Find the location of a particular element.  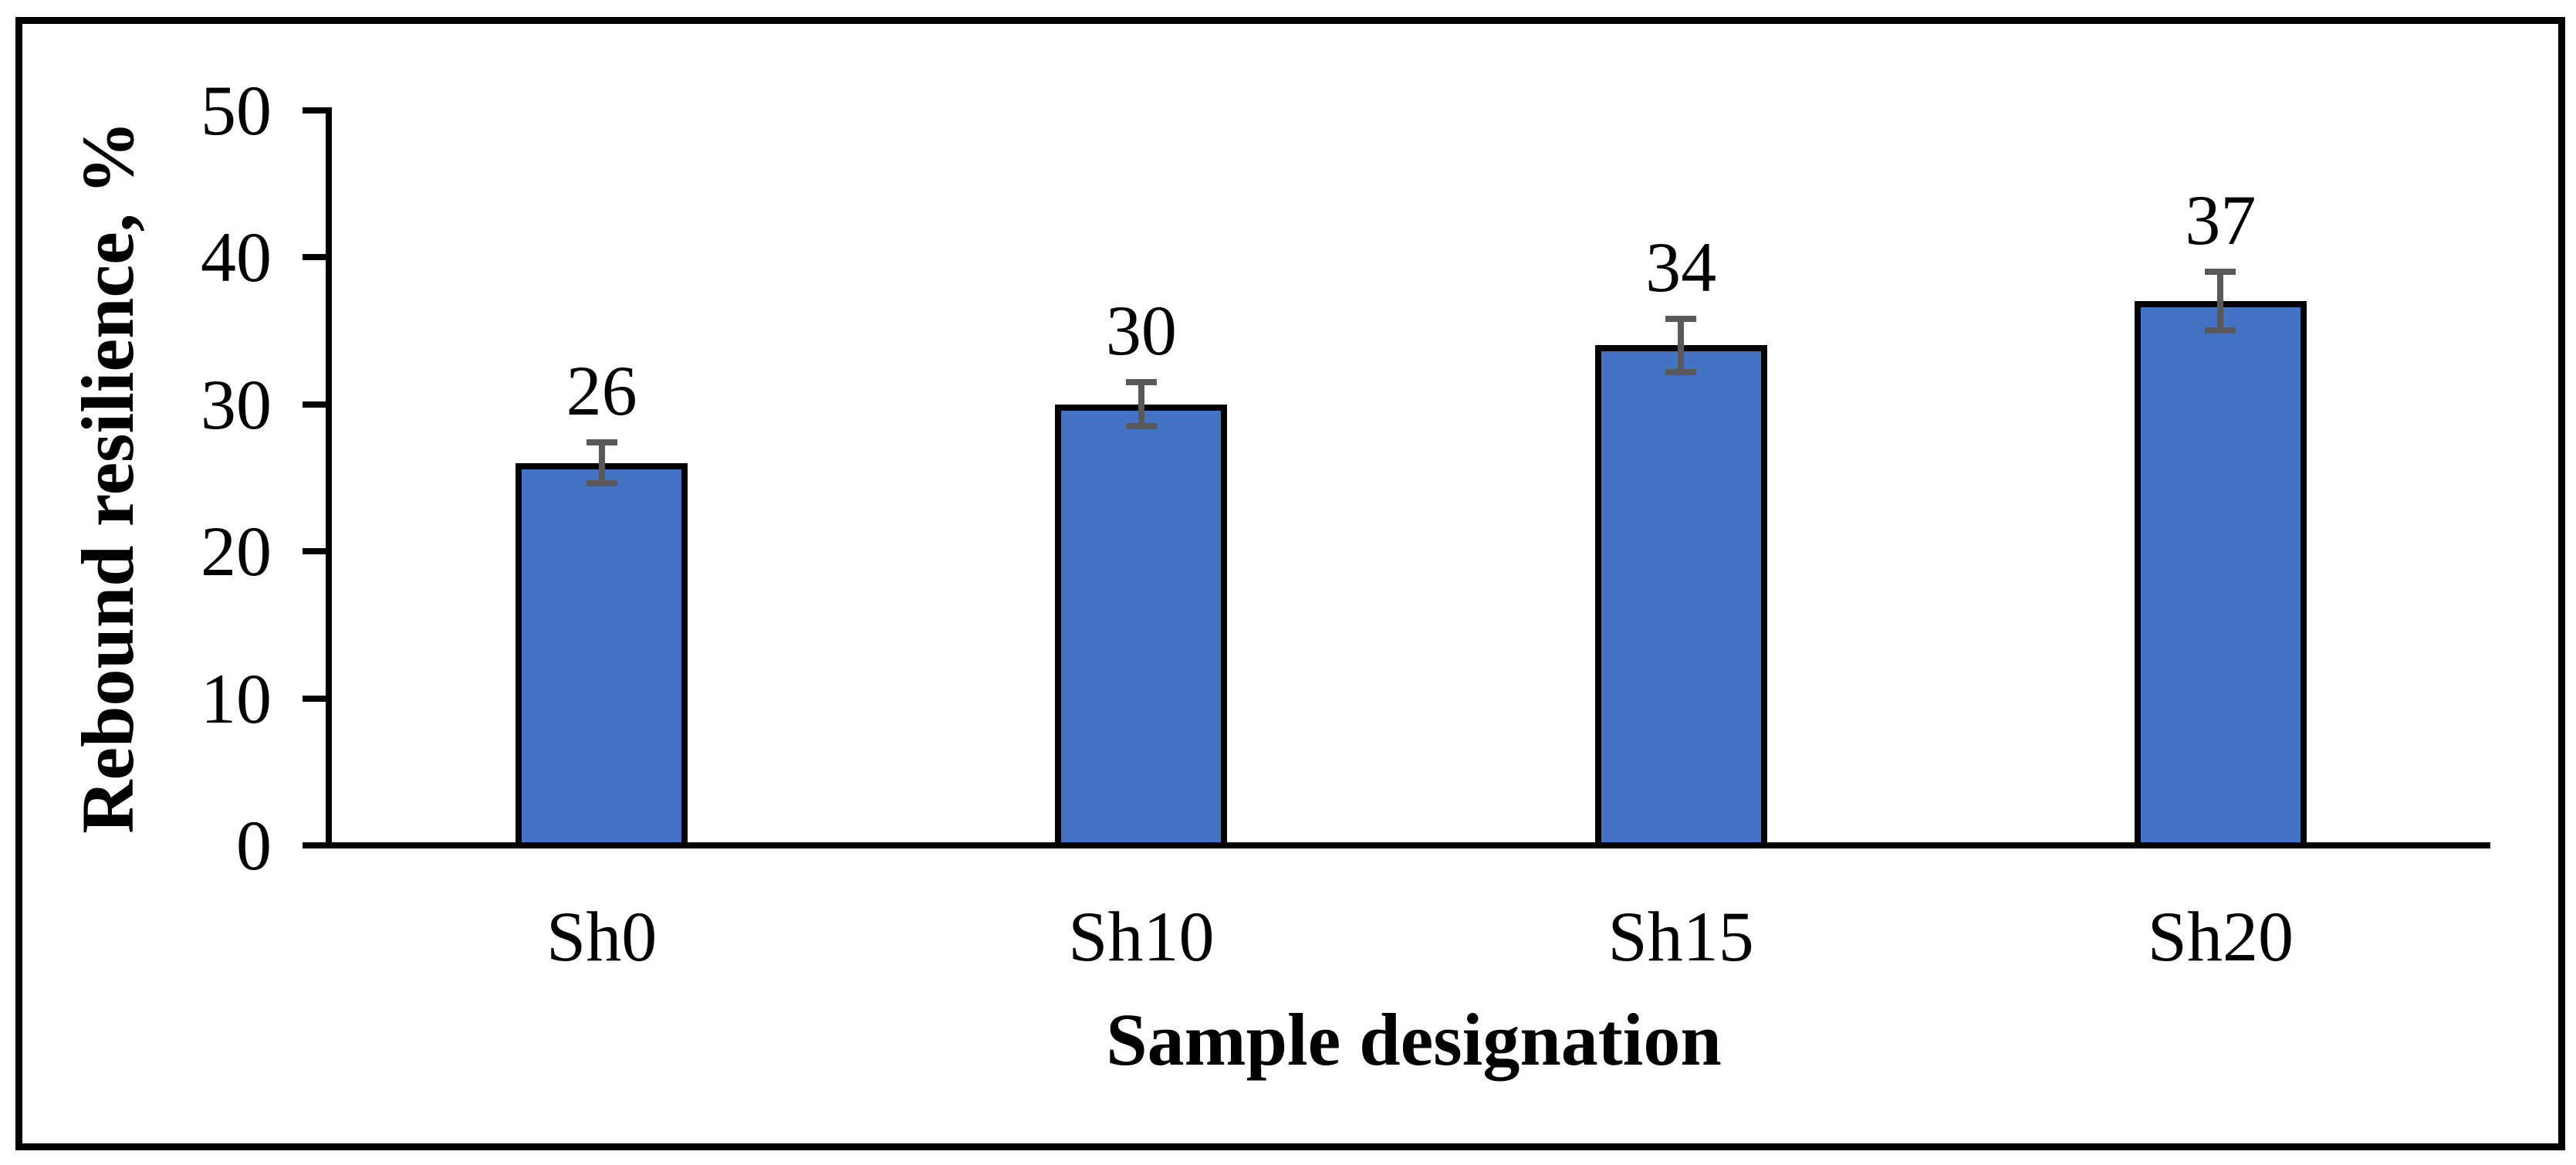

x-axis-line is located at coordinates (1408, 845).